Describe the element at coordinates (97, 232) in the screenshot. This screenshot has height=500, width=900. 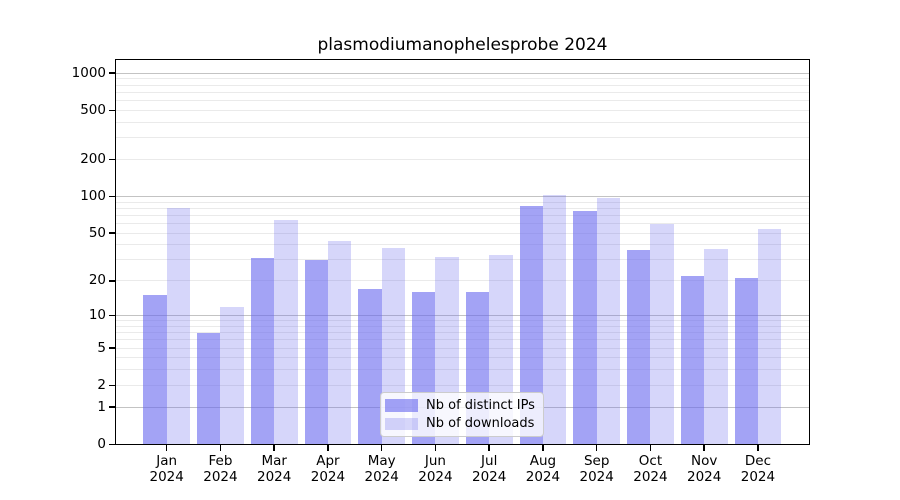
I see `y-tick-label: 50` at that location.